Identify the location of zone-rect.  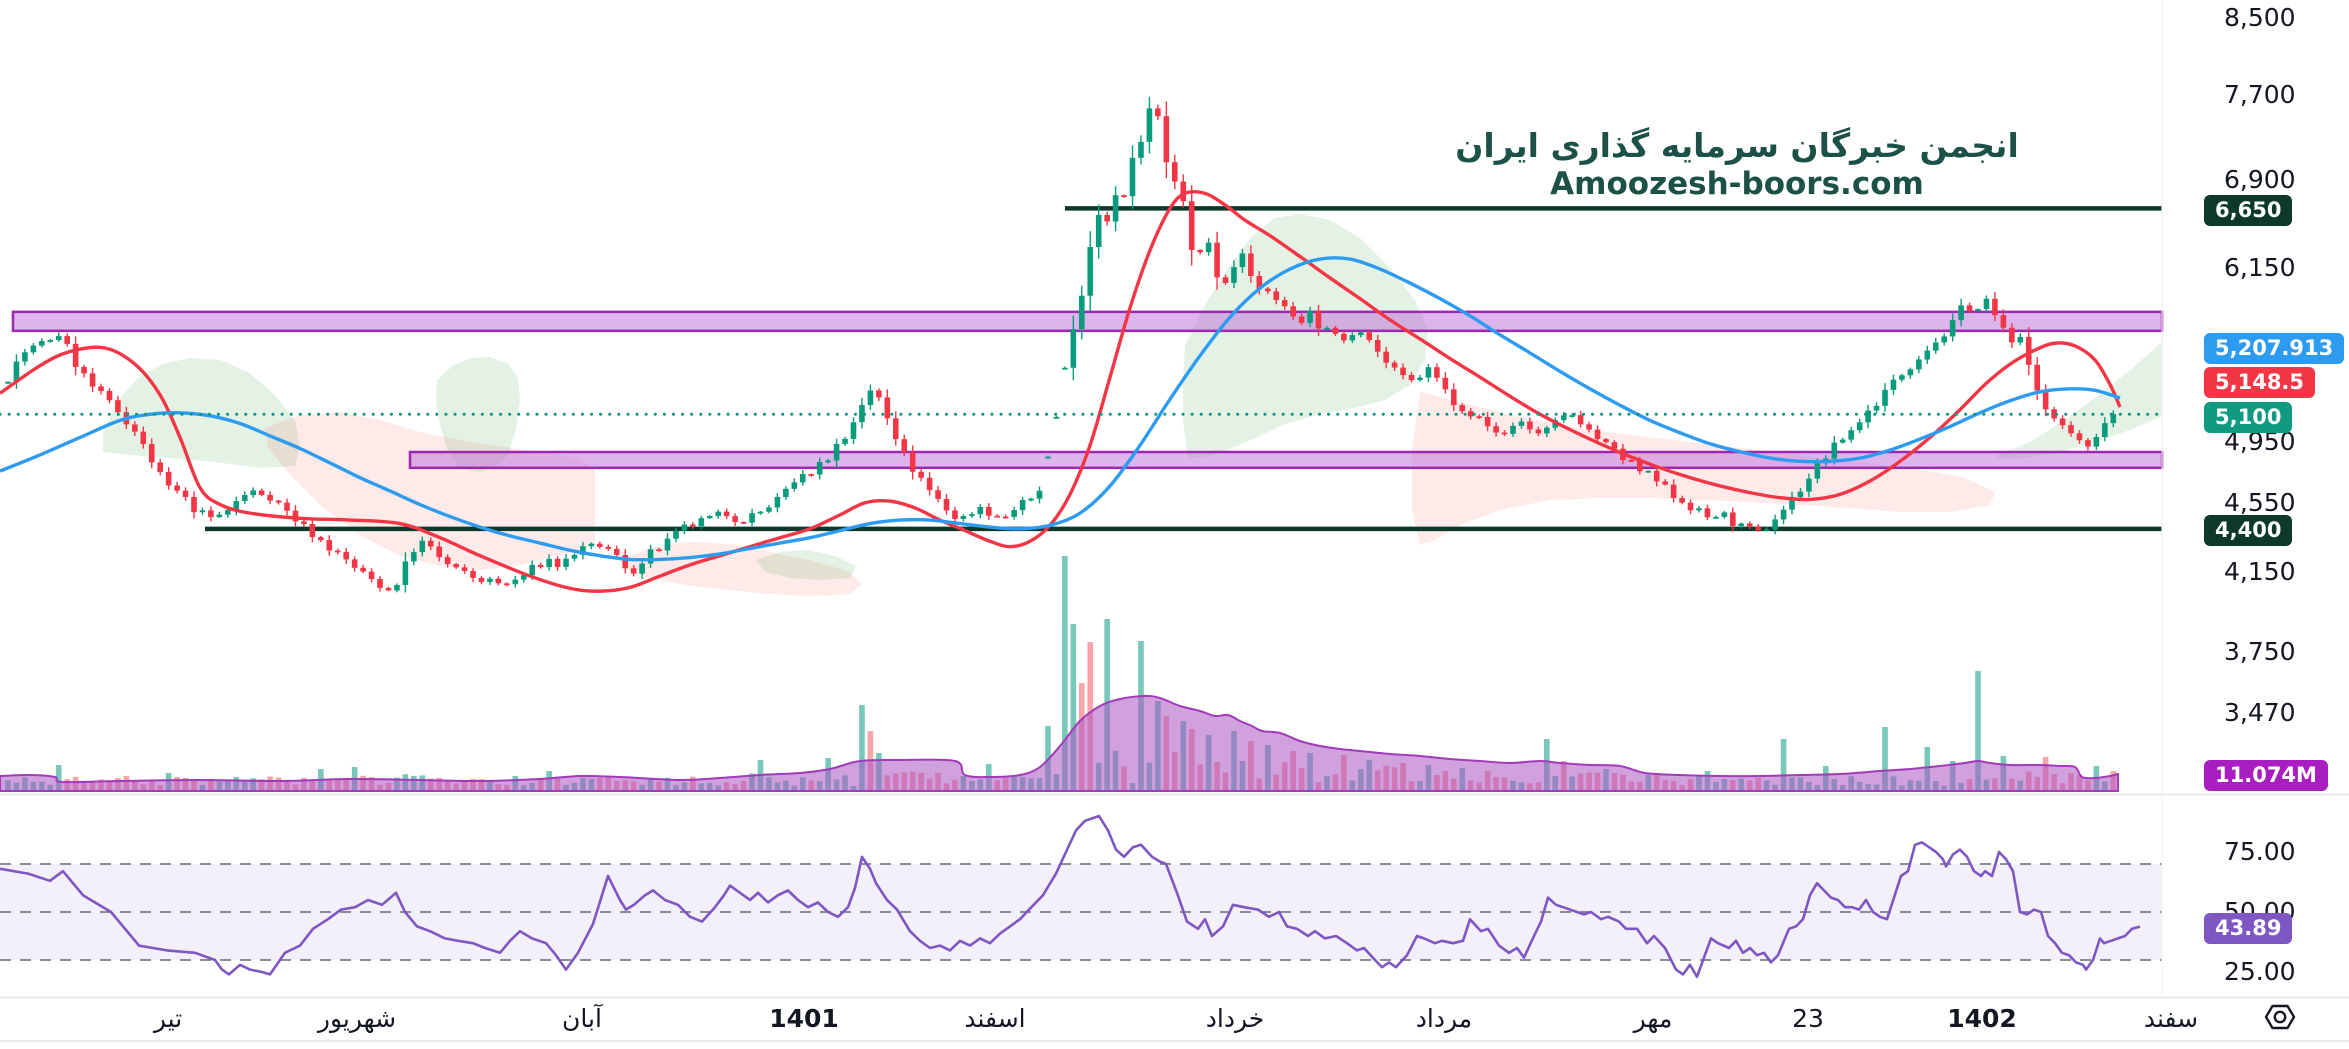
(1087, 321).